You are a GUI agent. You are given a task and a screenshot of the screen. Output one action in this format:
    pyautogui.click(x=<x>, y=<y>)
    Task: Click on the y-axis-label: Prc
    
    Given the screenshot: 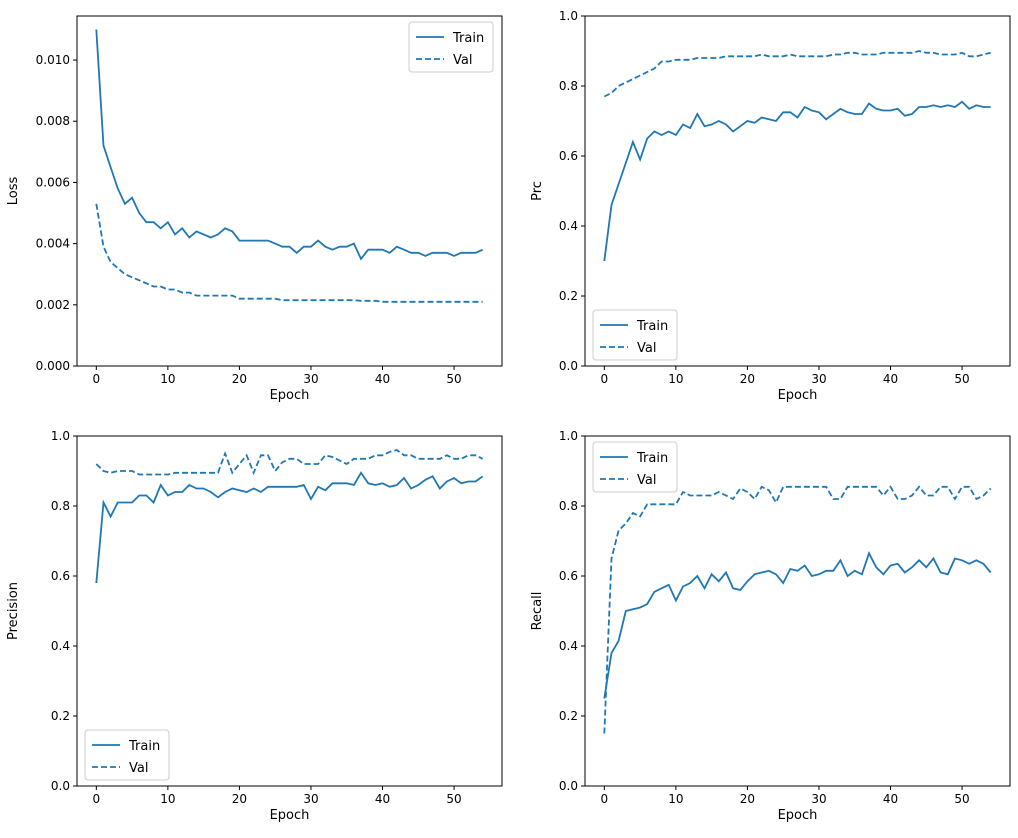 What is the action you would take?
    pyautogui.click(x=537, y=191)
    